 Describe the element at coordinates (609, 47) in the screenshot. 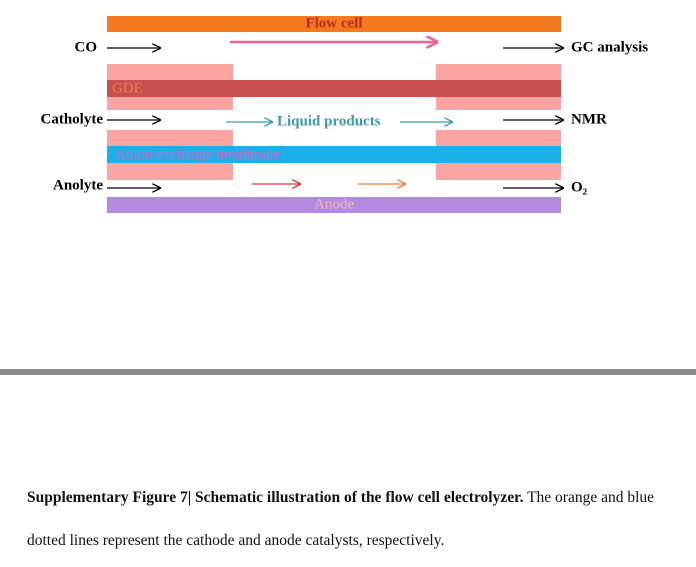

I see `gc-label: GC analysis` at that location.